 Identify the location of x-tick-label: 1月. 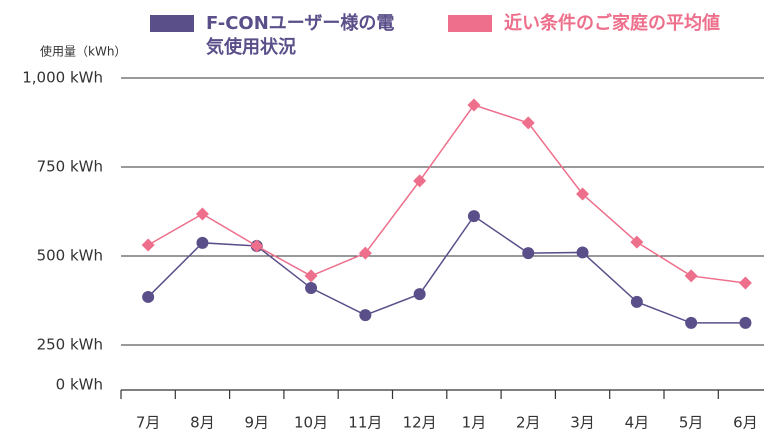
(474, 423).